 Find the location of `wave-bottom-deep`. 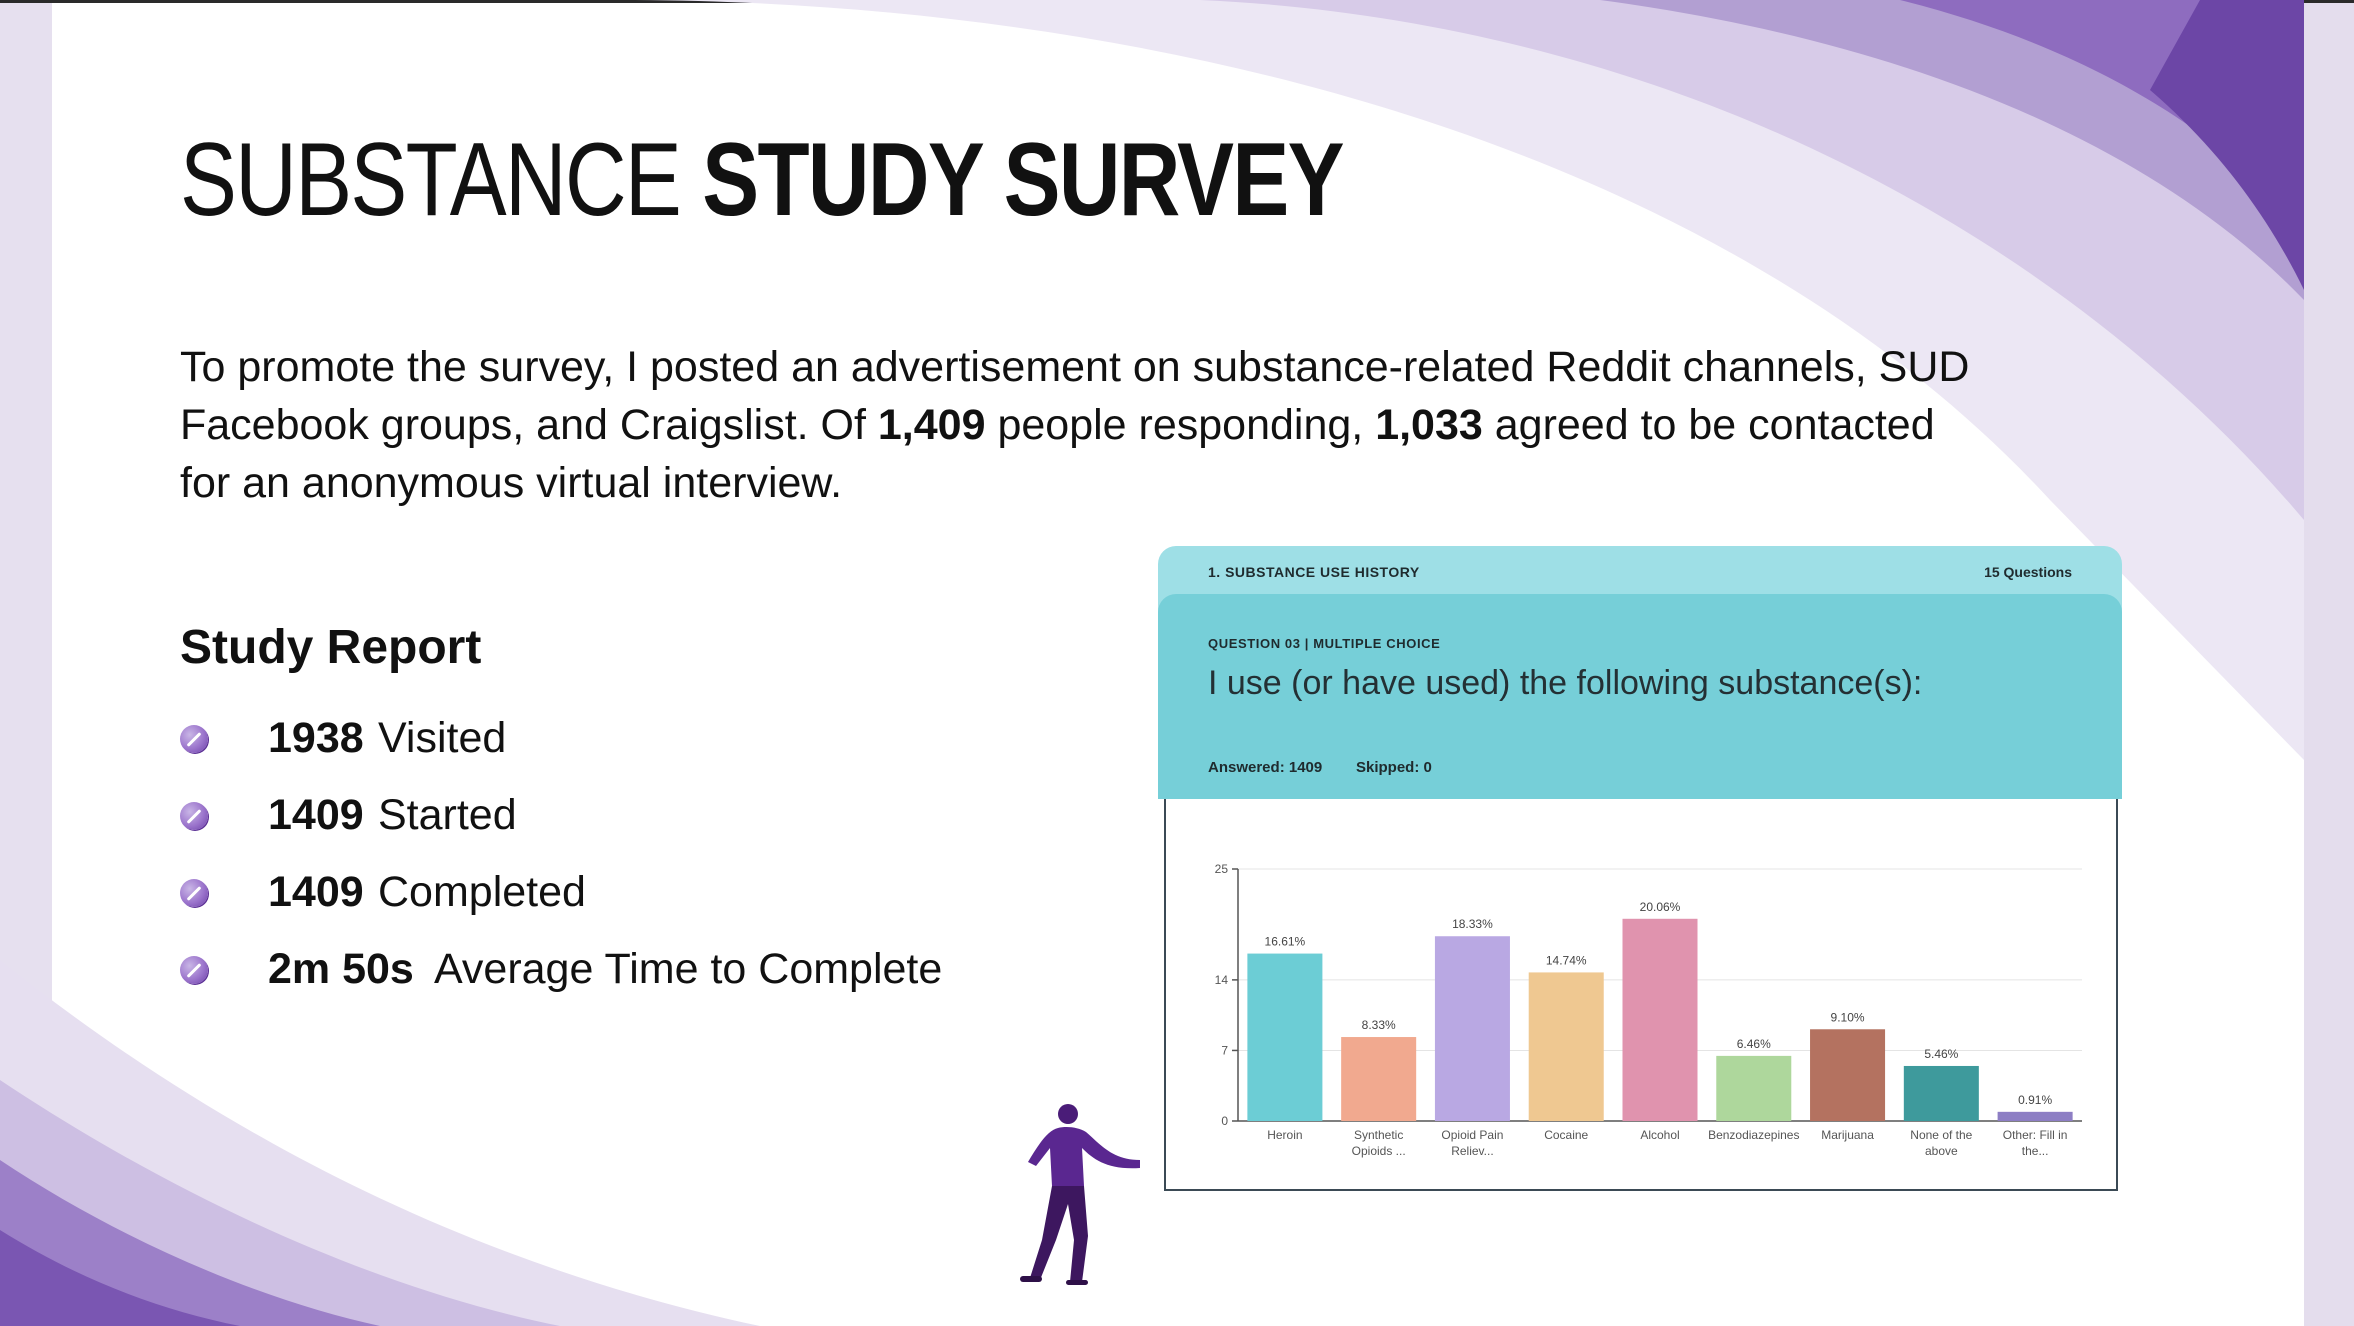

wave-bottom-deep is located at coordinates (120, 1278).